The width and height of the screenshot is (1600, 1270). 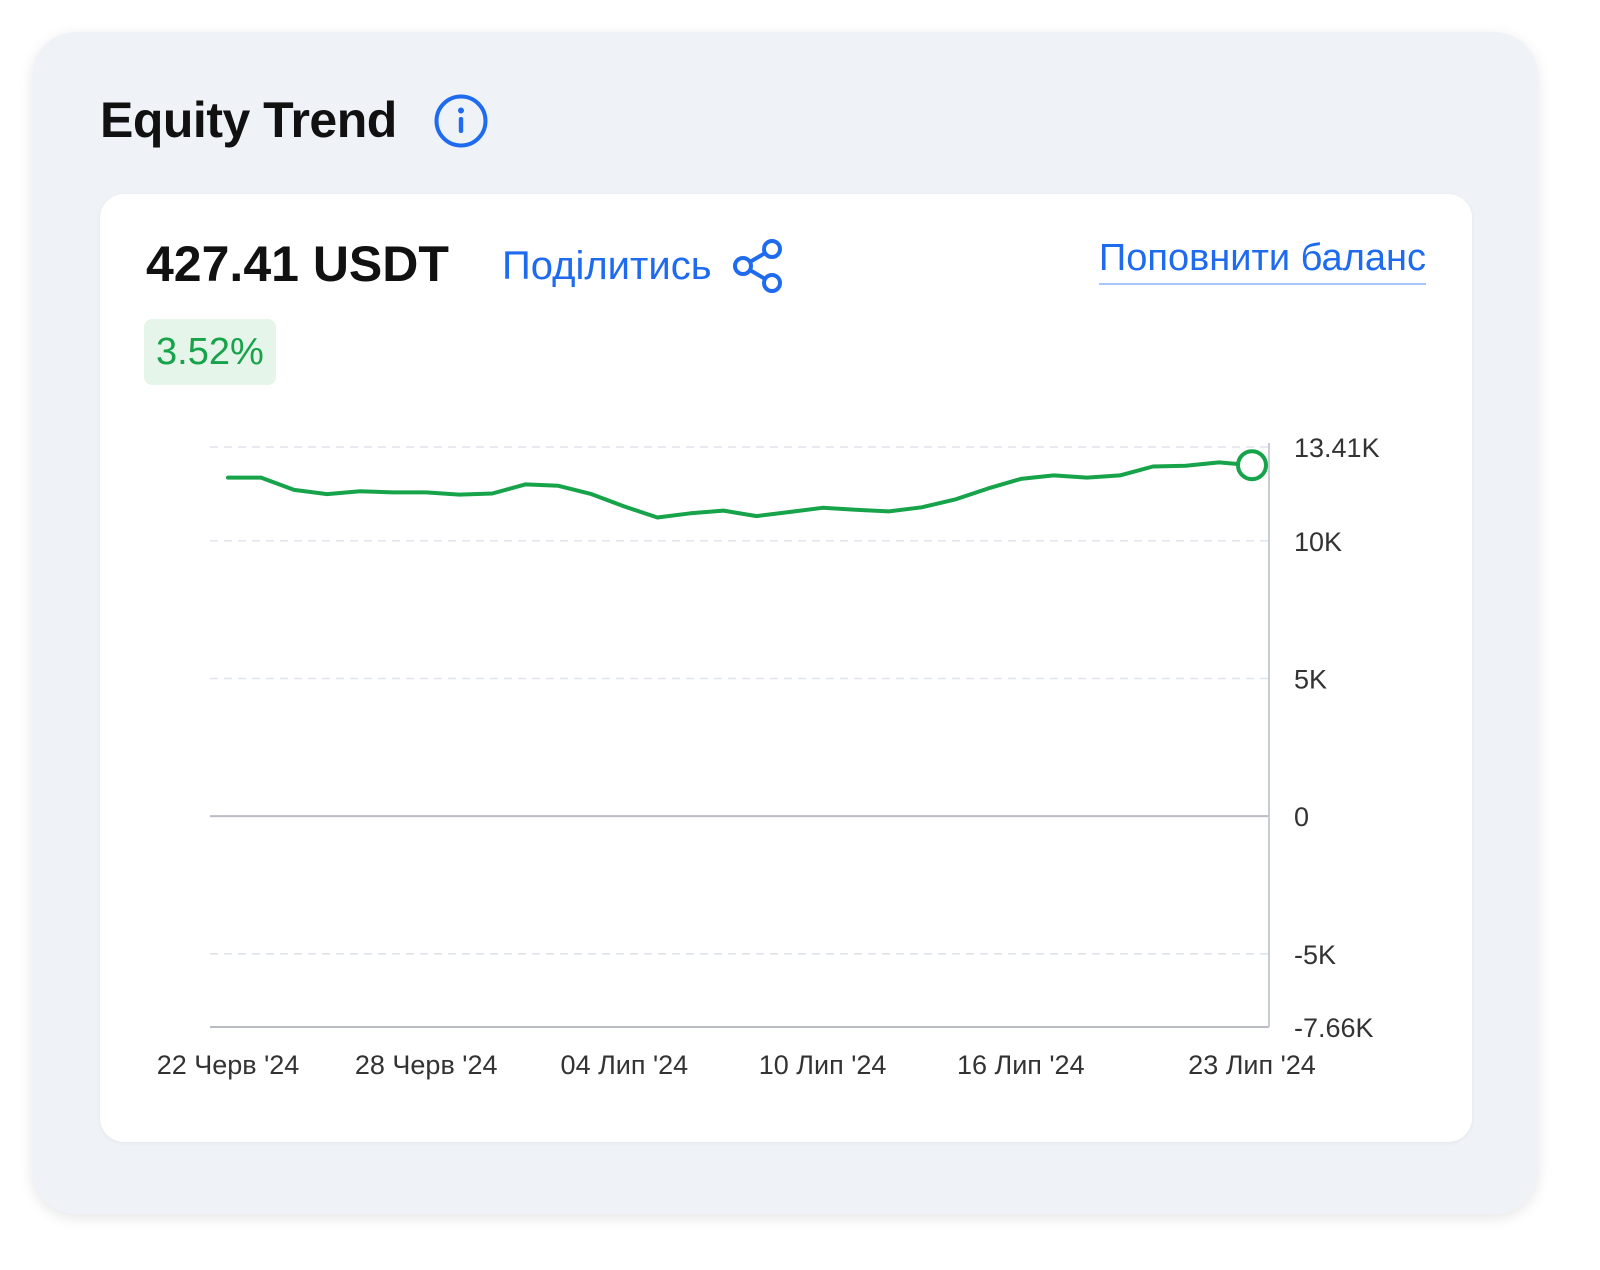 I want to click on x-tick-label: 23 Лип '24, so click(x=1252, y=1065).